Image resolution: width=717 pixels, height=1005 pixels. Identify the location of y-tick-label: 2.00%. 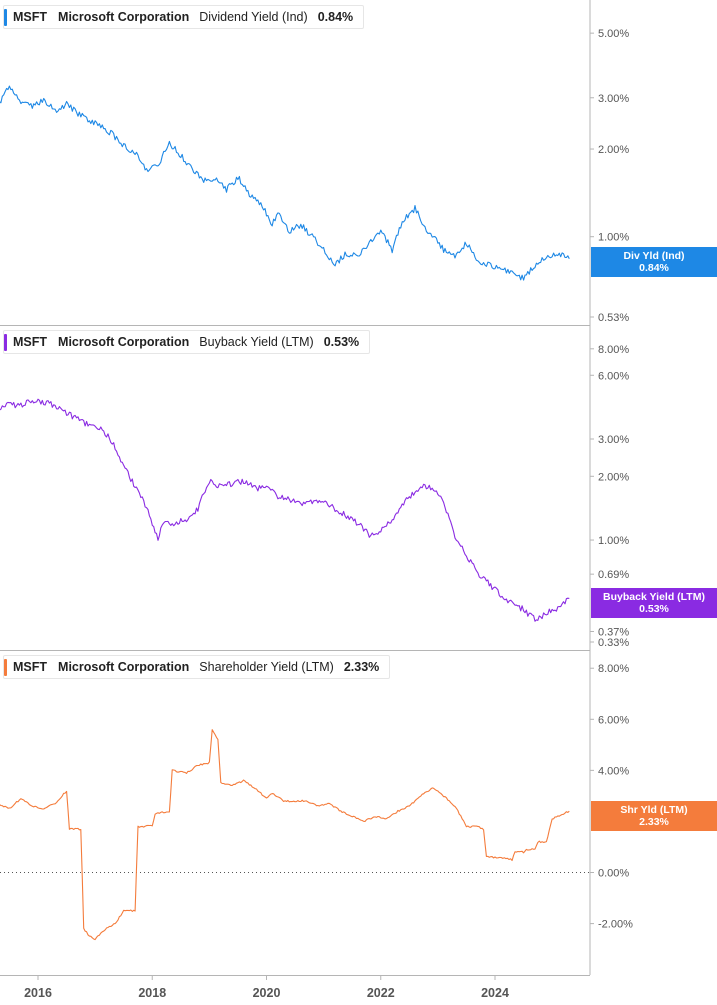
(613, 477).